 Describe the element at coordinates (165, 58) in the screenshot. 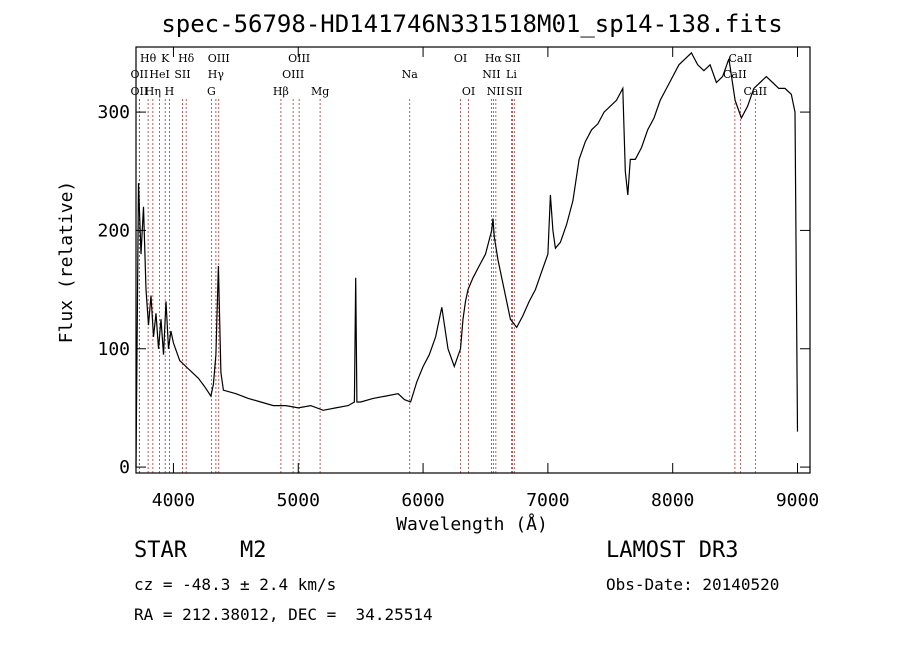

I see `spectral-line-label: K` at that location.